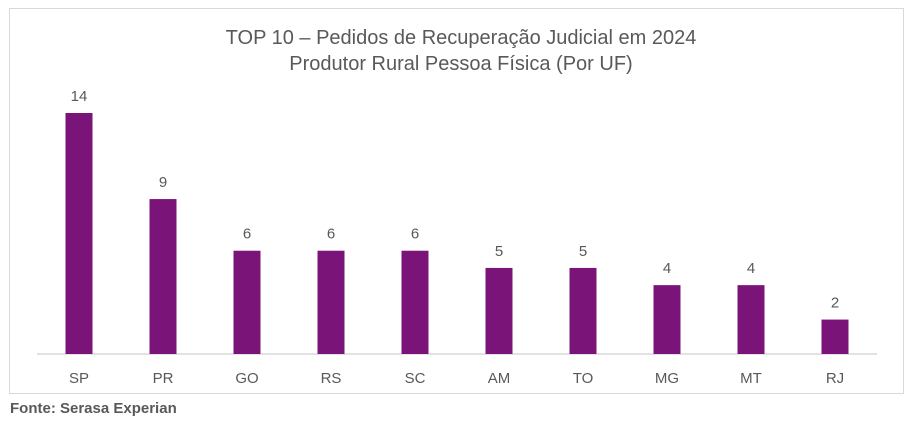 Image resolution: width=922 pixels, height=429 pixels. What do you see at coordinates (751, 268) in the screenshot?
I see `data-label-mt: 4` at bounding box center [751, 268].